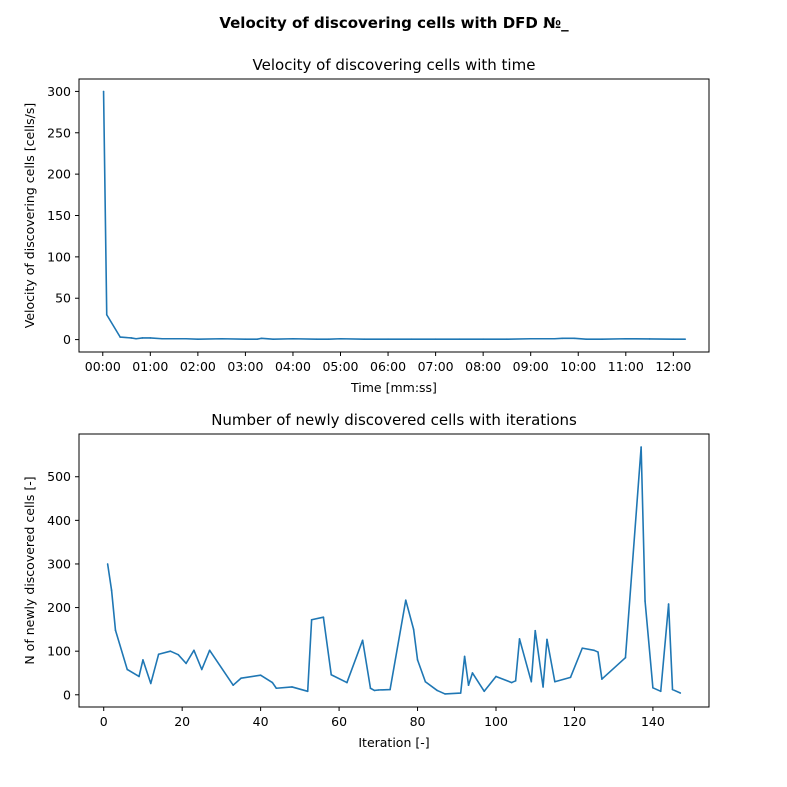 The image size is (787, 787). What do you see at coordinates (575, 721) in the screenshot?
I see `new-cells-x-tick-label: 120` at bounding box center [575, 721].